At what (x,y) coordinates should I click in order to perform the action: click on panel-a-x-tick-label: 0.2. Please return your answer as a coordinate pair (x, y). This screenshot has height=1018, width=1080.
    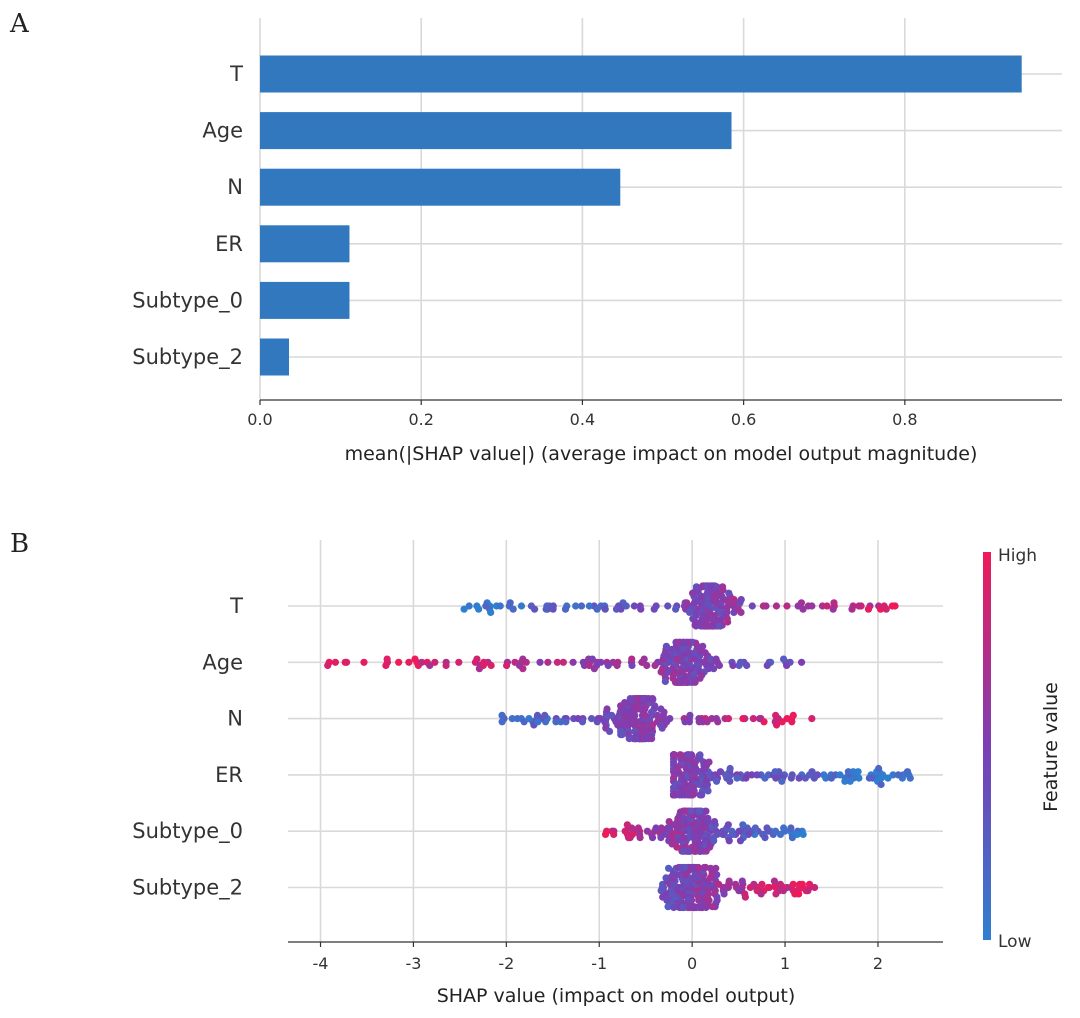
    Looking at the image, I should click on (420, 419).